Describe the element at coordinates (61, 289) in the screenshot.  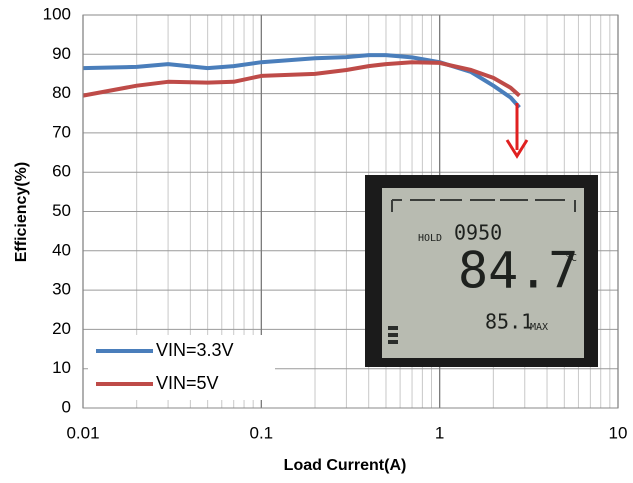
I see `y-tick-label: 30` at that location.